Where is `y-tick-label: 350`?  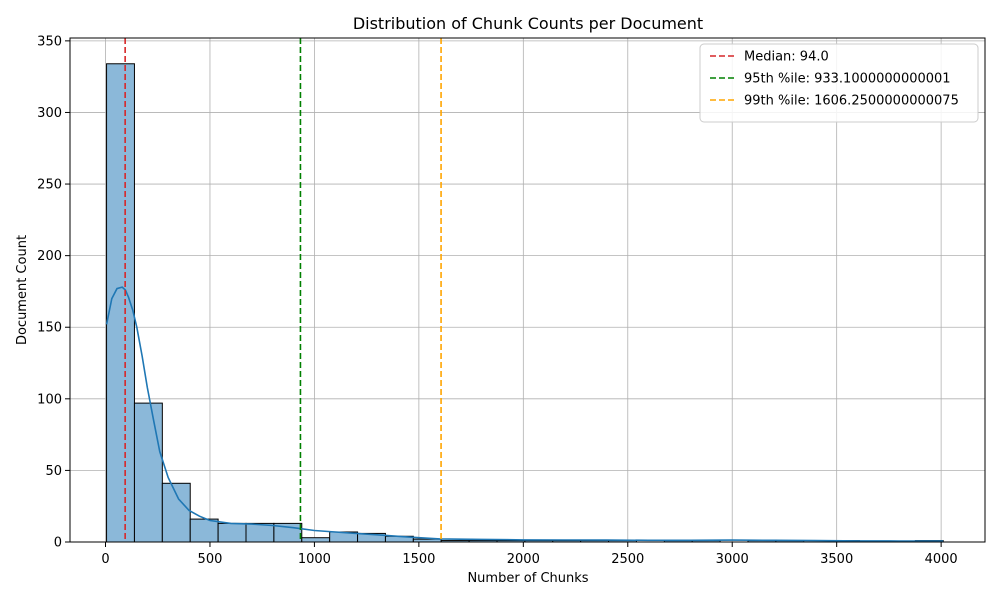
y-tick-label: 350 is located at coordinates (49, 41).